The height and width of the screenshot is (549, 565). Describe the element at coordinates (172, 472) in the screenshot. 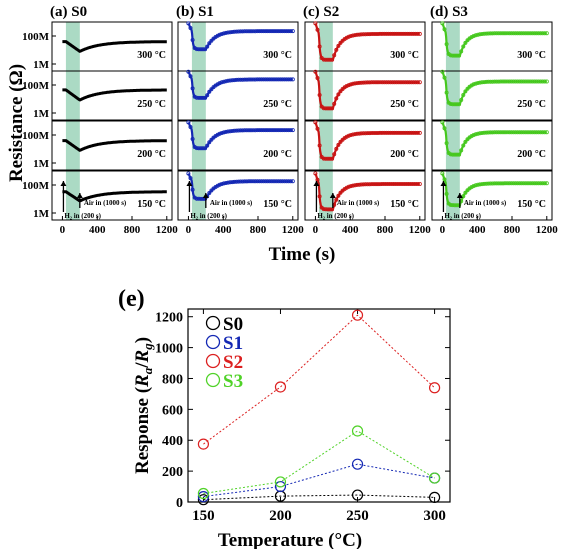

I see `y-tick-label: 200` at that location.